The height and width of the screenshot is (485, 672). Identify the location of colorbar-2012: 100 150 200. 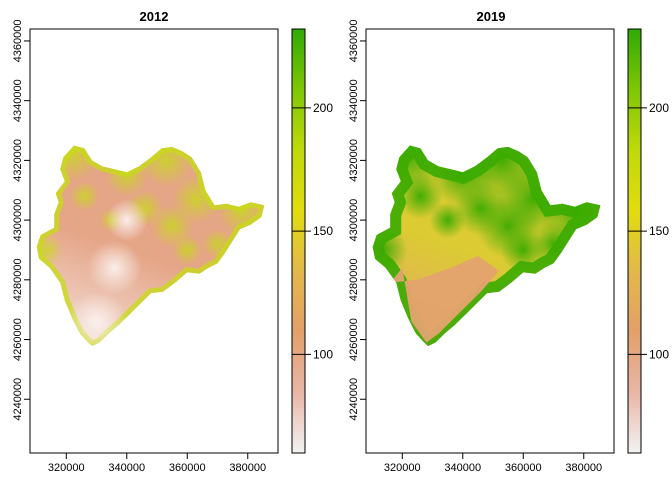
(312, 241).